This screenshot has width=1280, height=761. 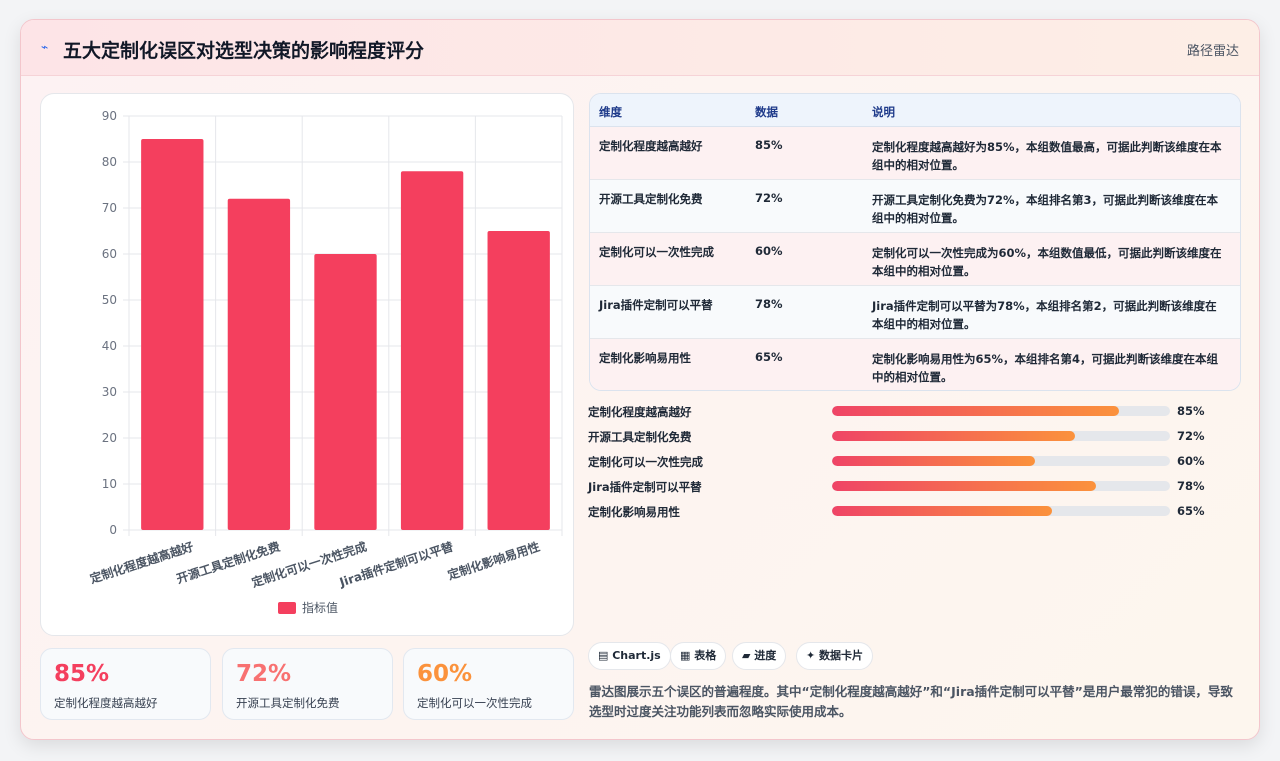 I want to click on stat-label-2: 开源工具定制化免费, so click(x=288, y=703).